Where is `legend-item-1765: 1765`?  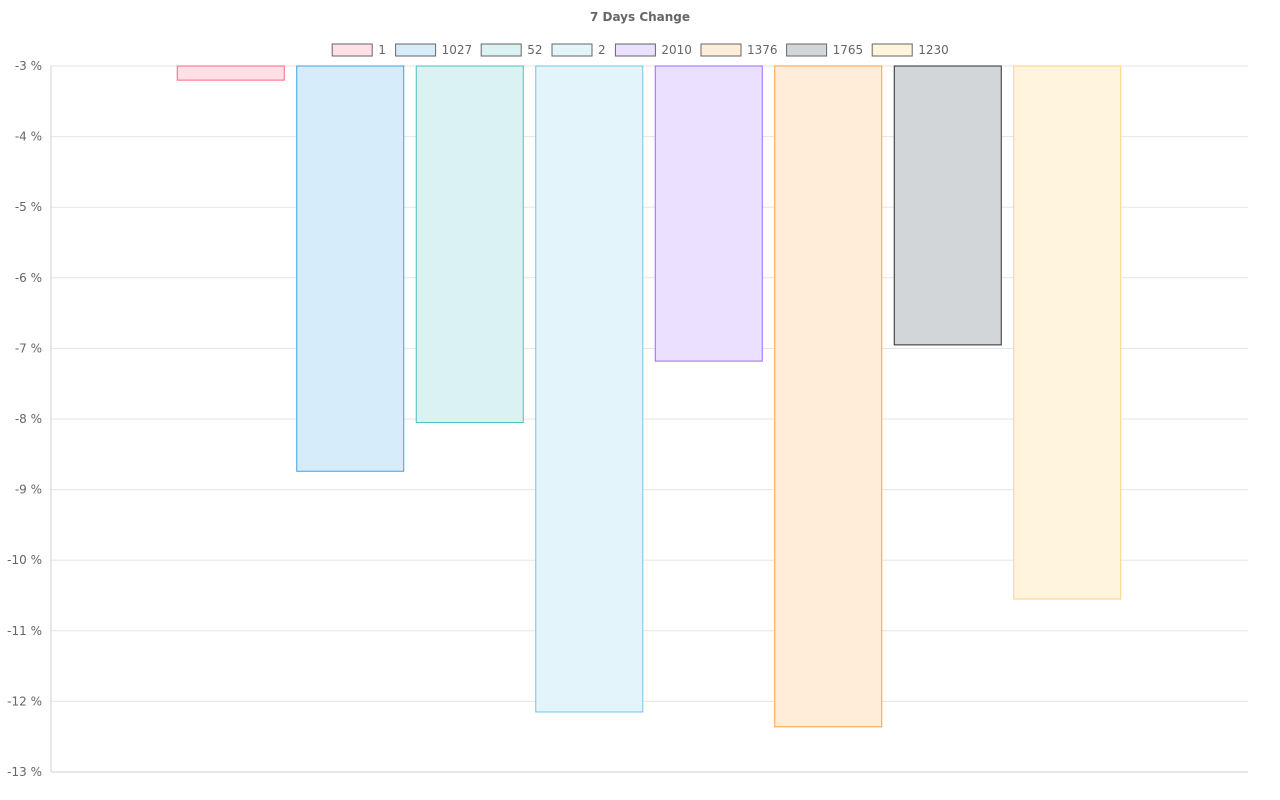 legend-item-1765: 1765 is located at coordinates (825, 50).